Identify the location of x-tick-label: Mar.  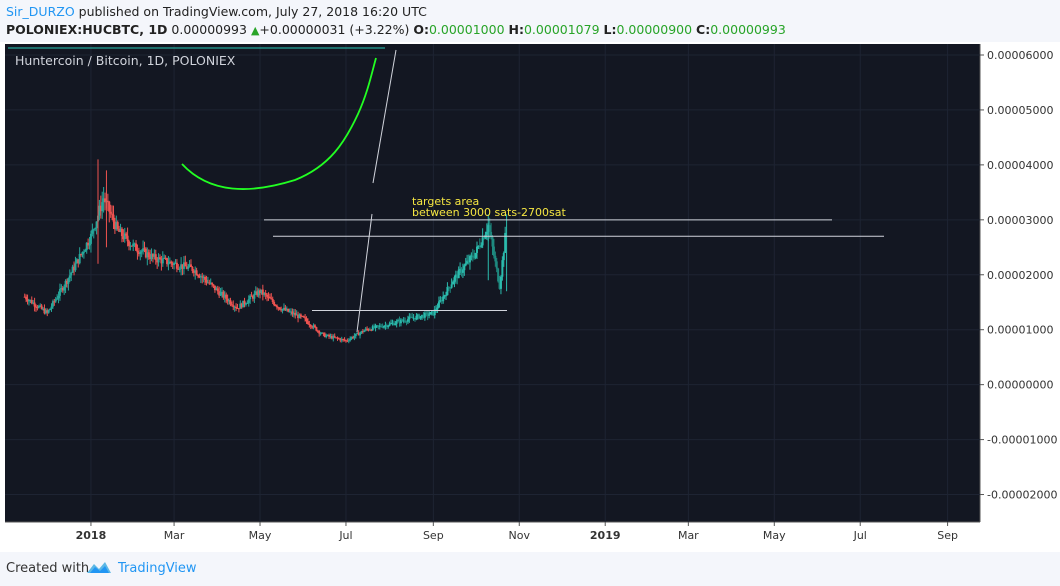
(688, 535).